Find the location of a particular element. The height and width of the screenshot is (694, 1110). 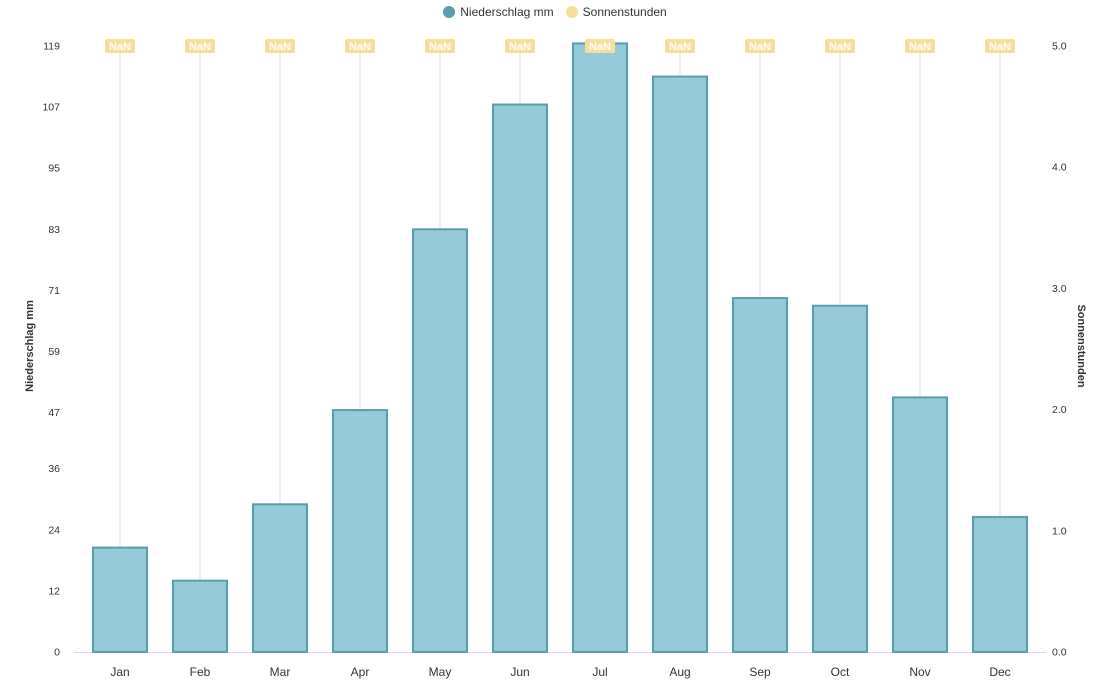

x-tick-label: Jan is located at coordinates (119, 672).